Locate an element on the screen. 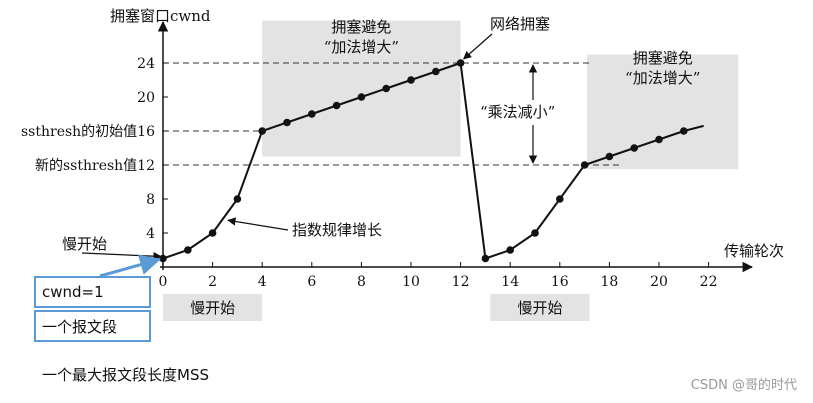 The height and width of the screenshot is (403, 813). slow-start-label-1: 慢开始 is located at coordinates (212, 308).